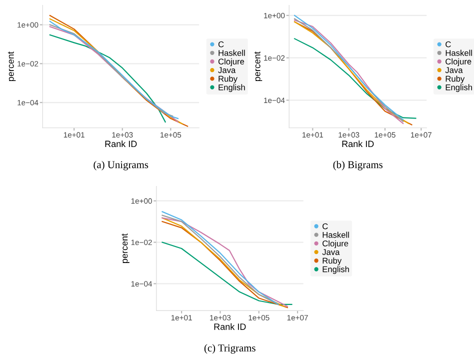 This screenshot has height=355, width=474. What do you see at coordinates (358, 165) in the screenshot?
I see `text: (b) Bigrams` at bounding box center [358, 165].